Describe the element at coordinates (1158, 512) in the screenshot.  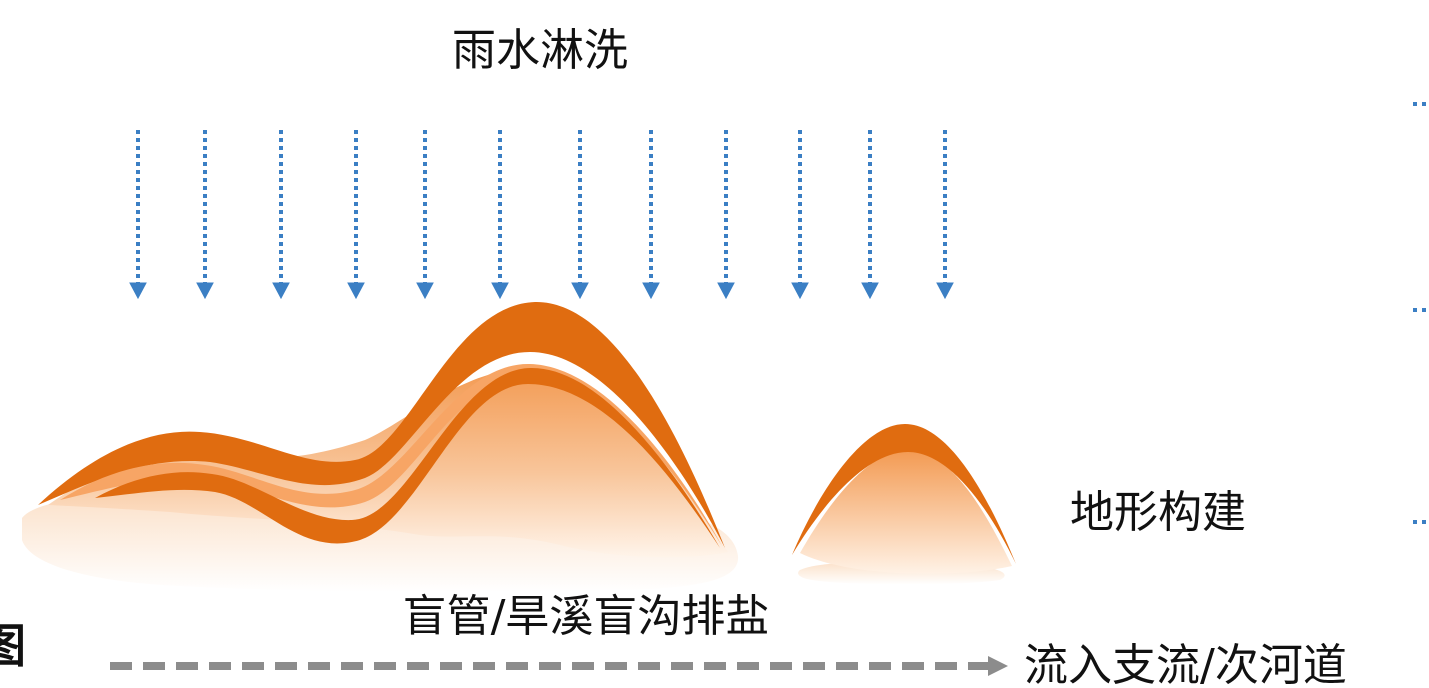
I see `terrain-label: 地形构建` at that location.